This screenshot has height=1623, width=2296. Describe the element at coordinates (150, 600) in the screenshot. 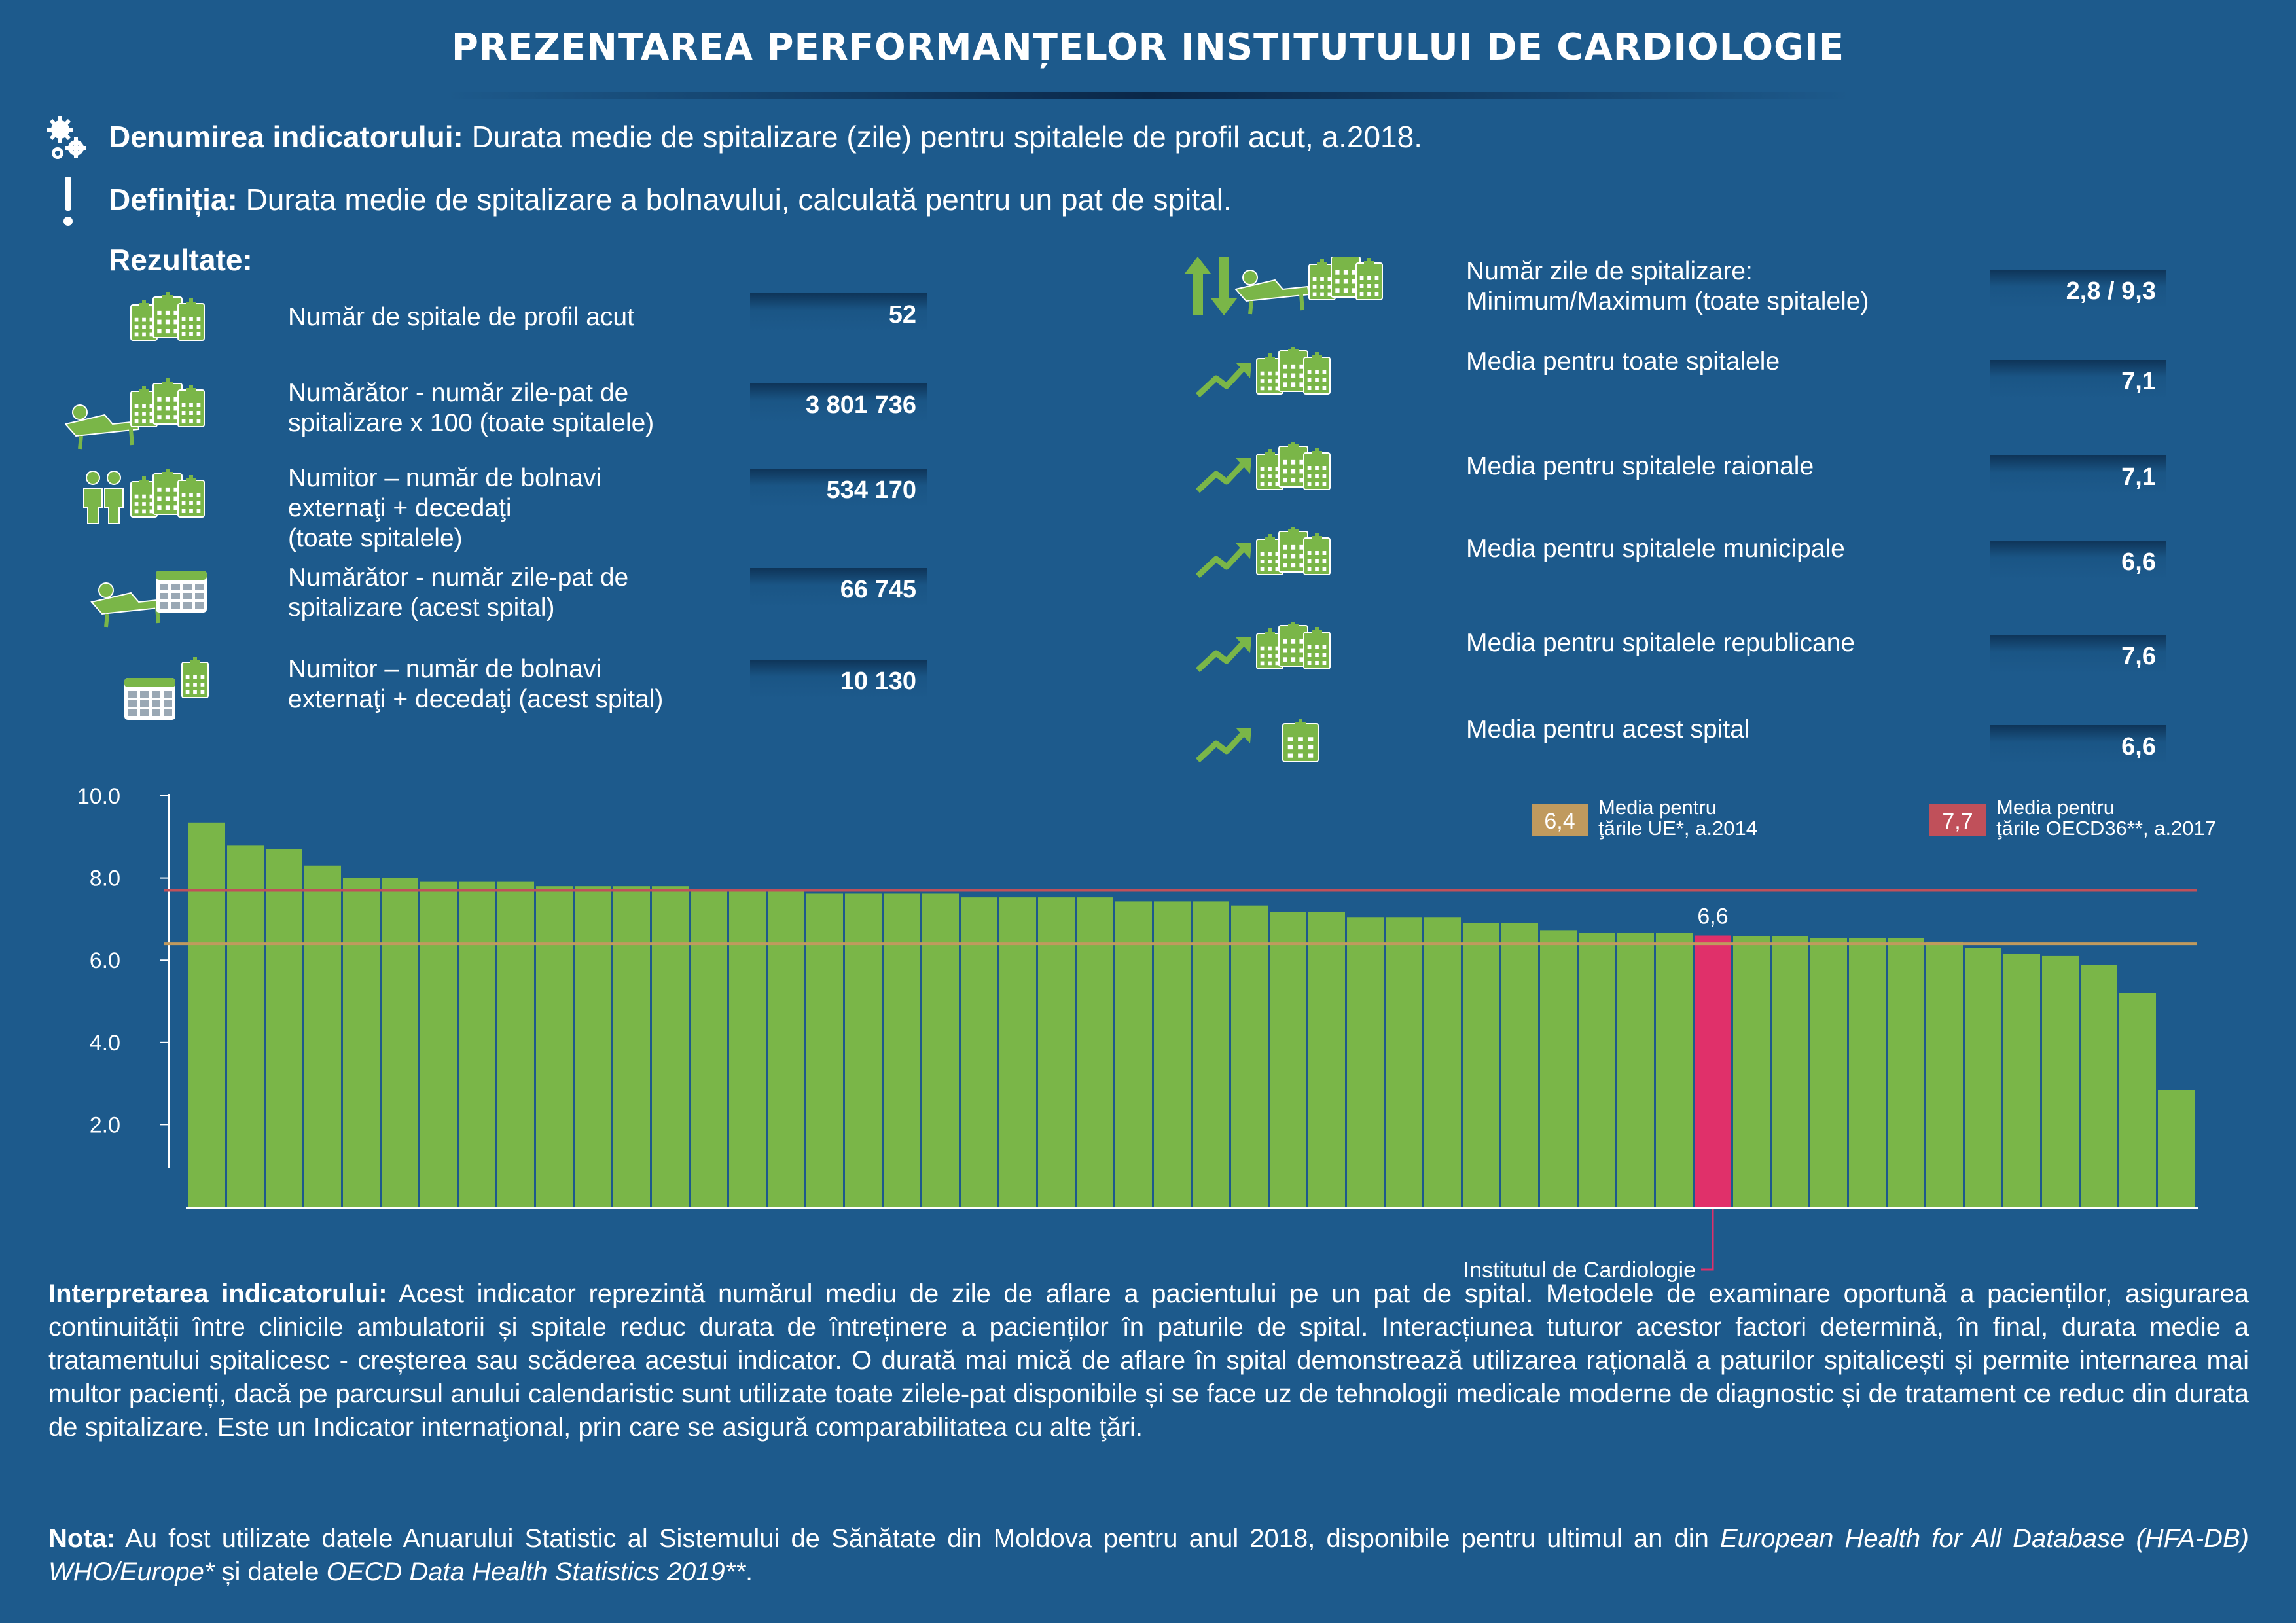

I see `patient-bed-calendar-icon` at that location.